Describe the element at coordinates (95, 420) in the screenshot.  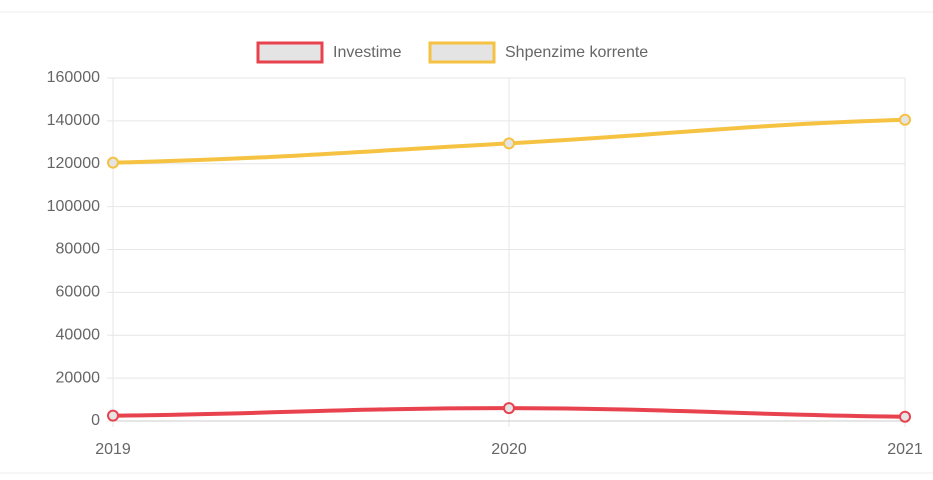
I see `y-tick-label: 0` at that location.